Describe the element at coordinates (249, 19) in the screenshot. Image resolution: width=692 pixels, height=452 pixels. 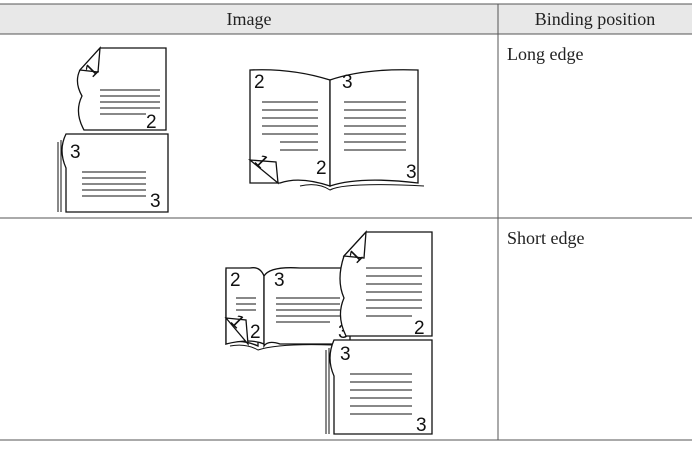
I see `header-cell: Image` at that location.